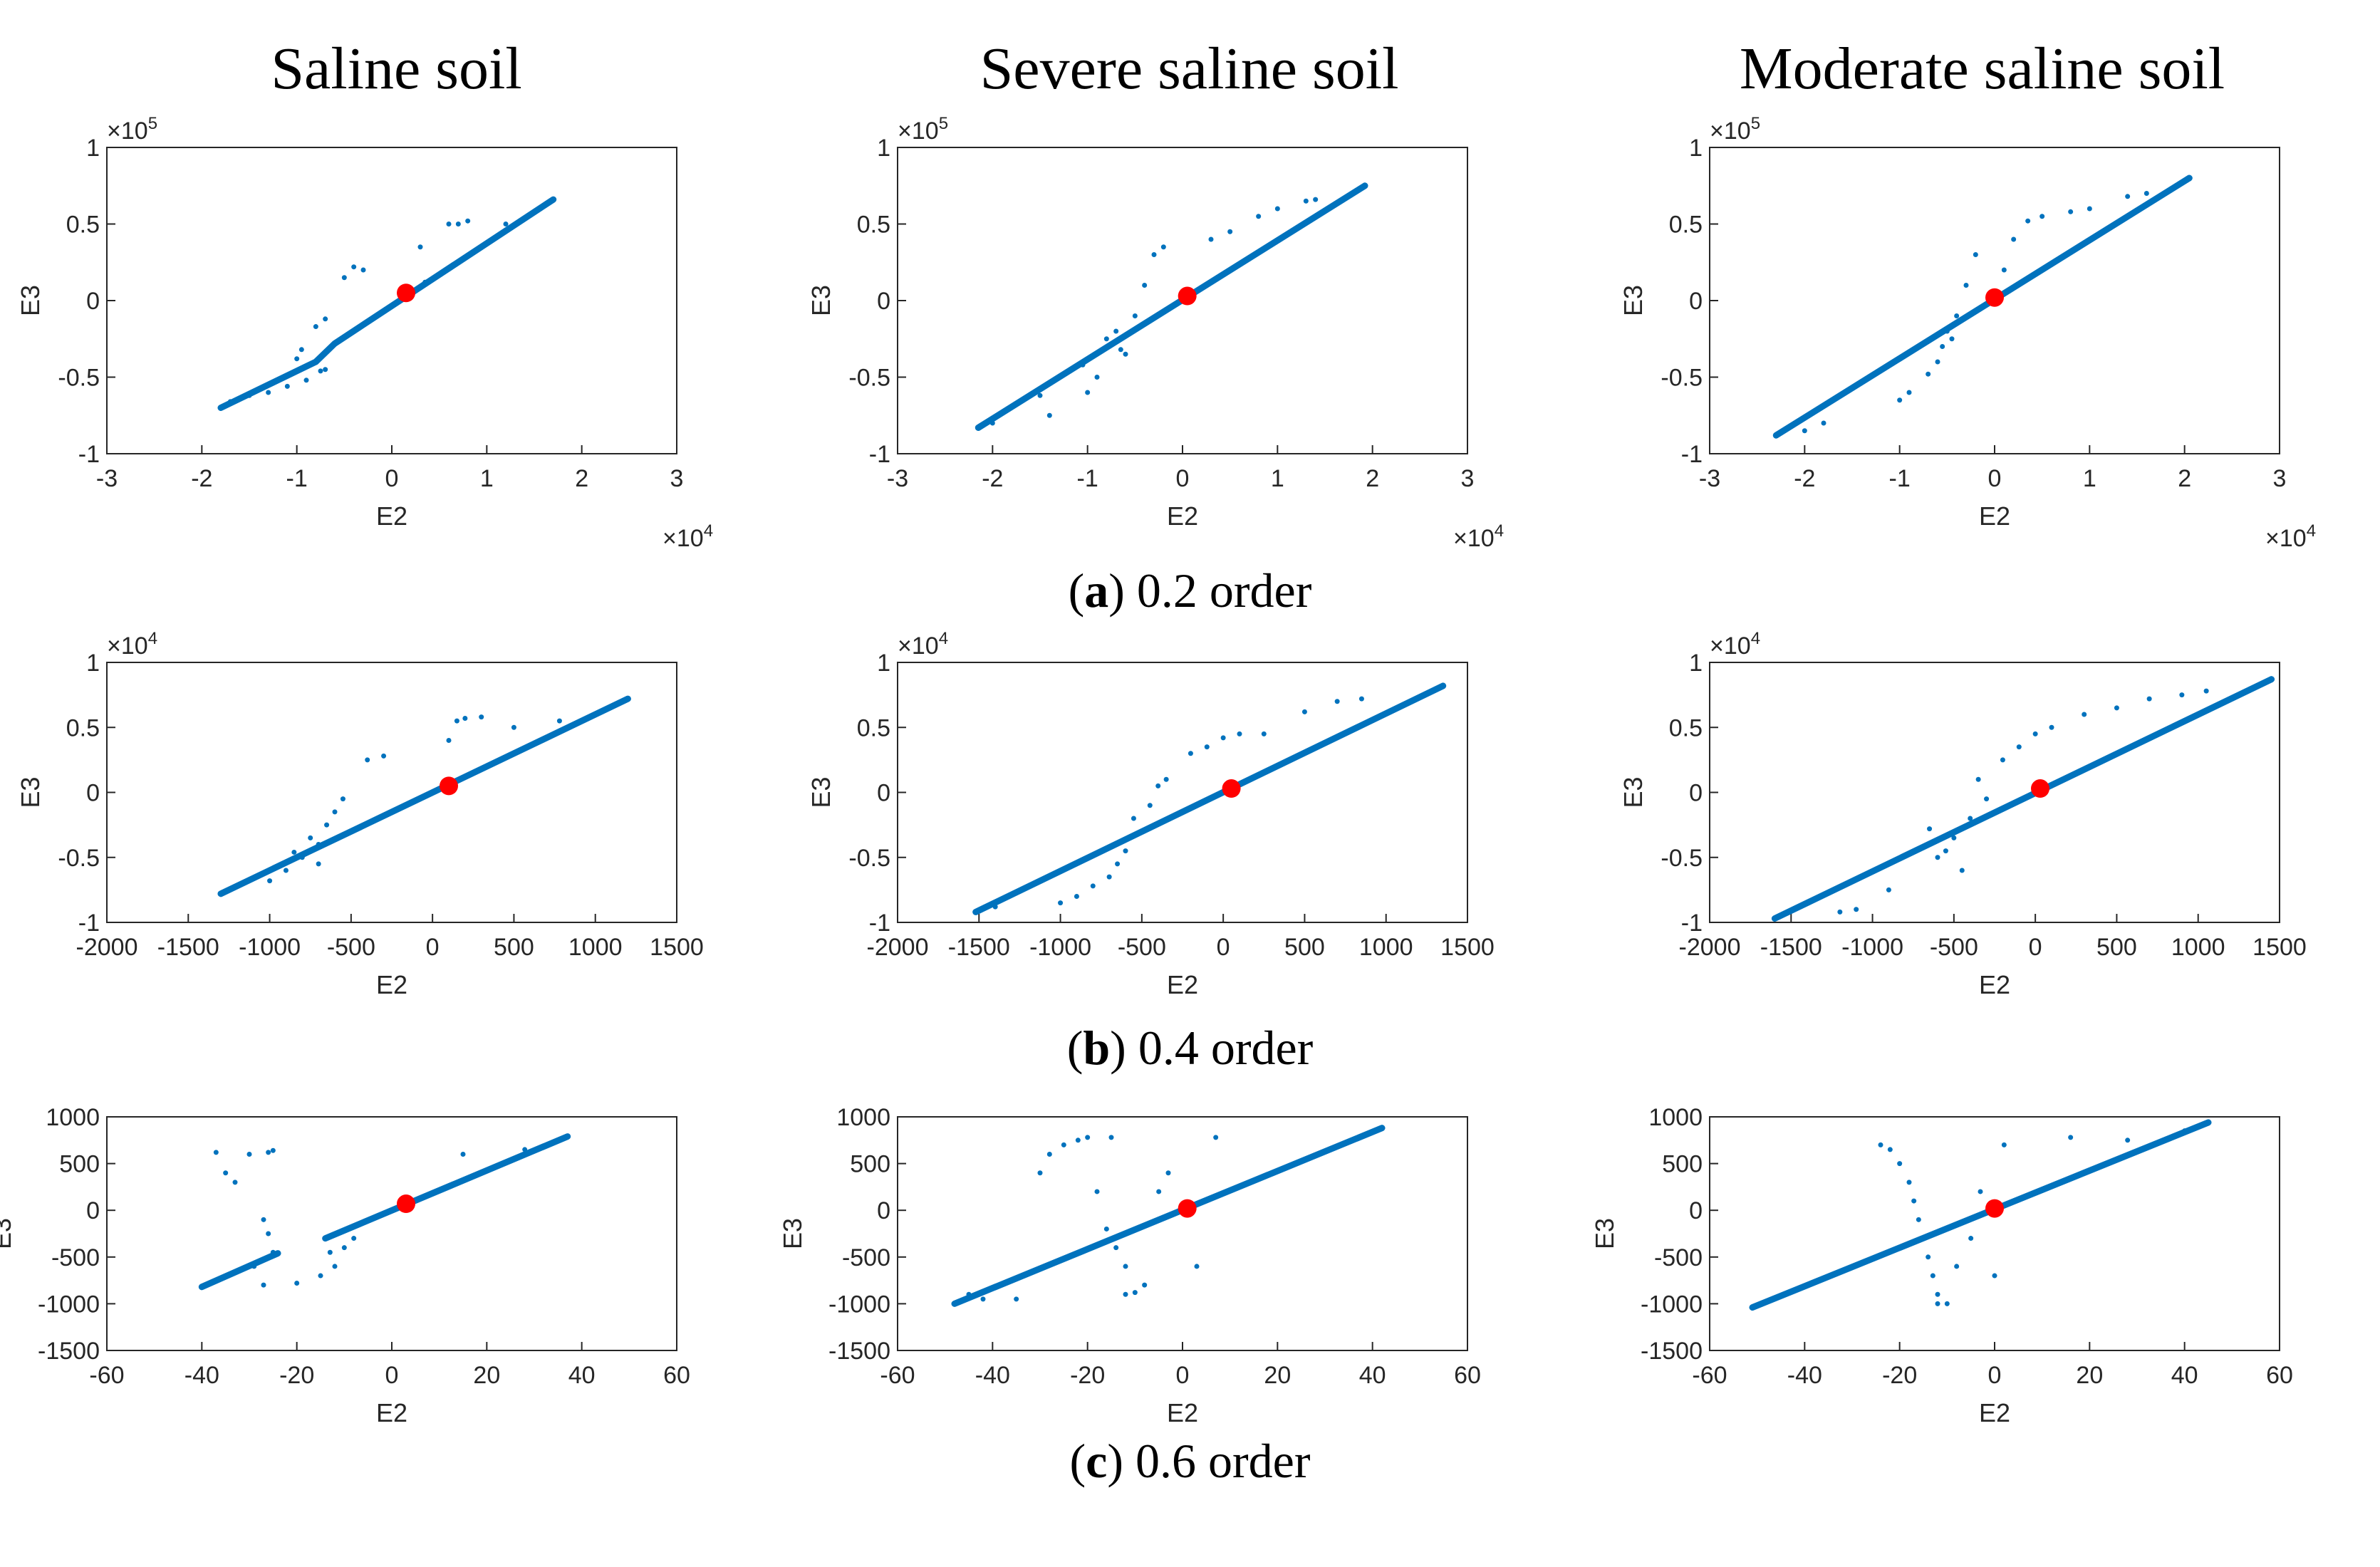 Image resolution: width=2380 pixels, height=1567 pixels. Describe the element at coordinates (870, 1164) in the screenshot. I see `y-tick-label: 500` at that location.